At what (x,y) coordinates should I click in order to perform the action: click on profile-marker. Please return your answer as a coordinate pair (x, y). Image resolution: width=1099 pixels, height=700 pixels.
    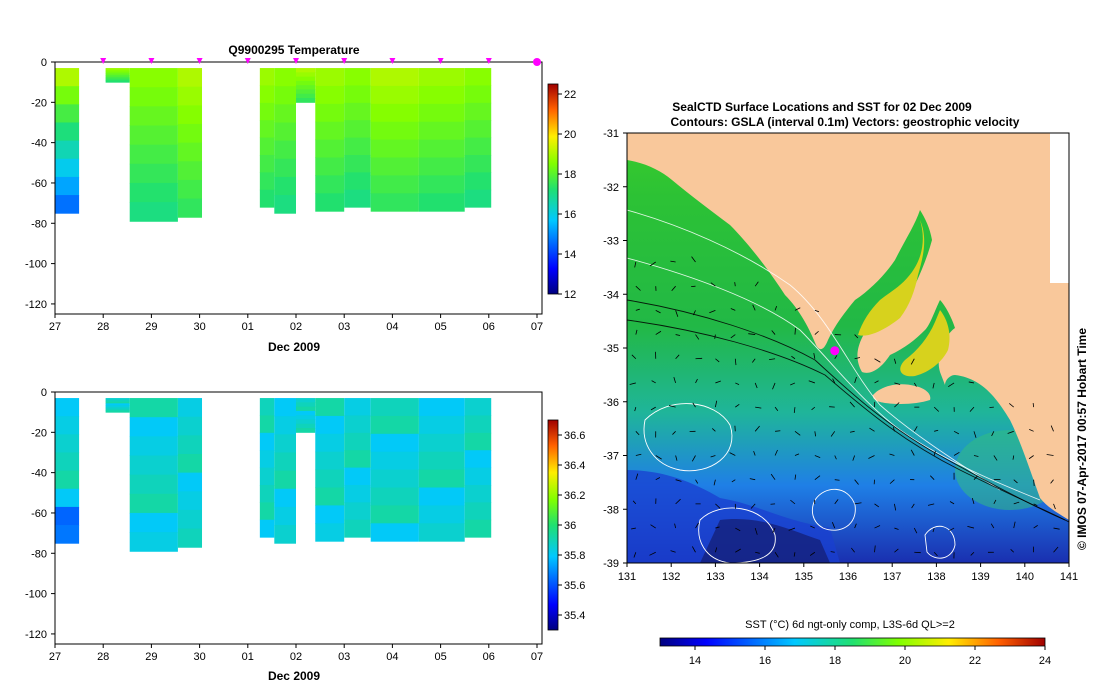
    Looking at the image, I should click on (440, 61).